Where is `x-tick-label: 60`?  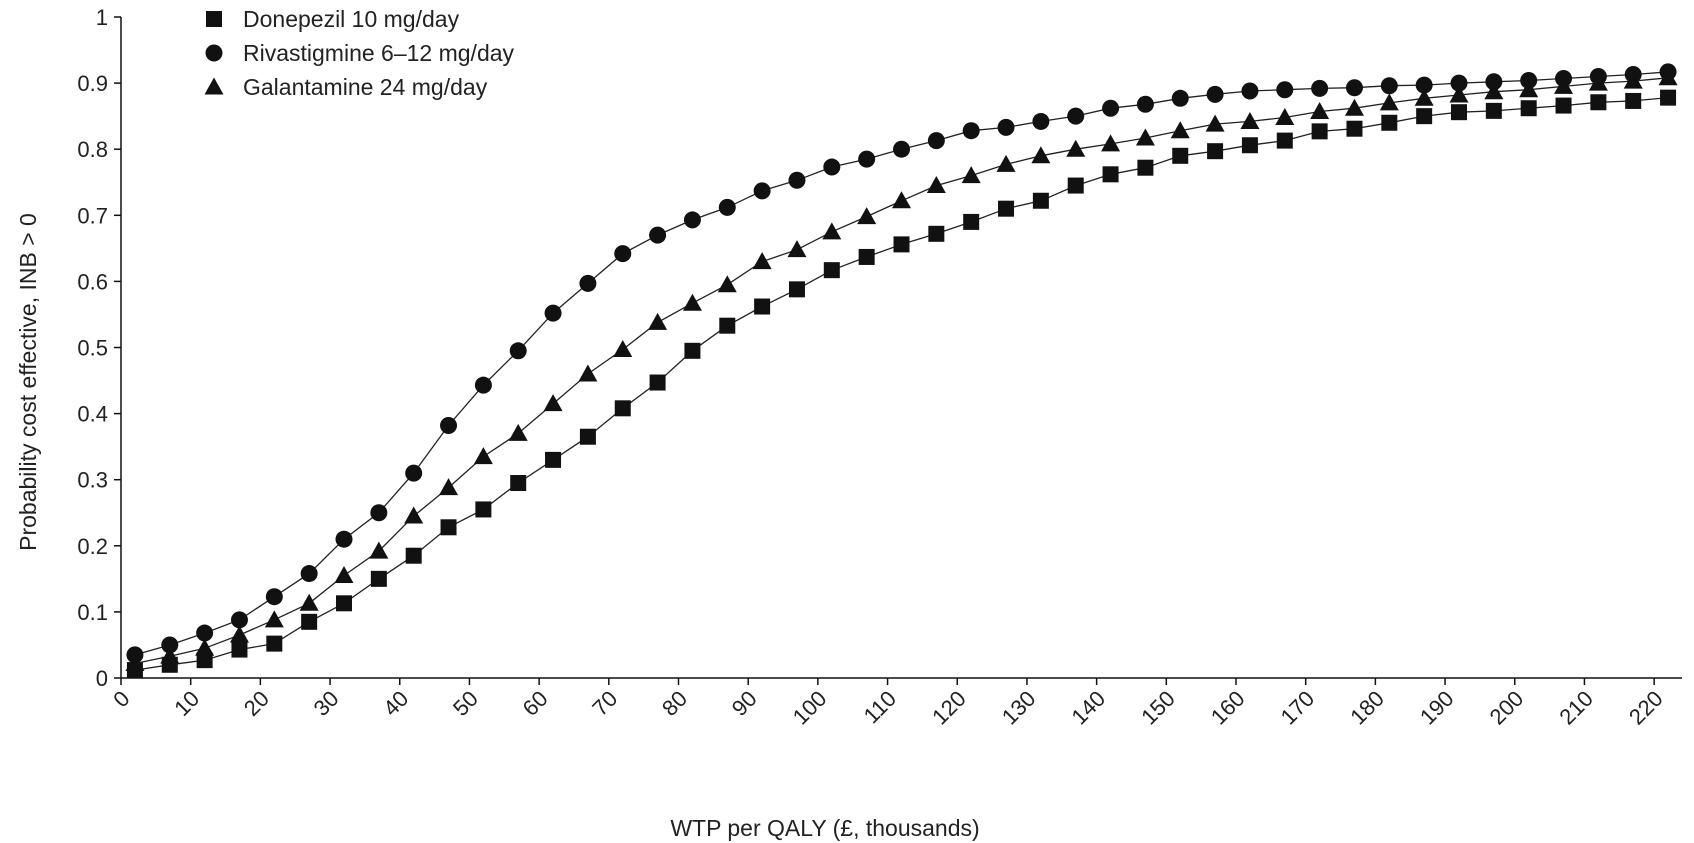
x-tick-label: 60 is located at coordinates (535, 703).